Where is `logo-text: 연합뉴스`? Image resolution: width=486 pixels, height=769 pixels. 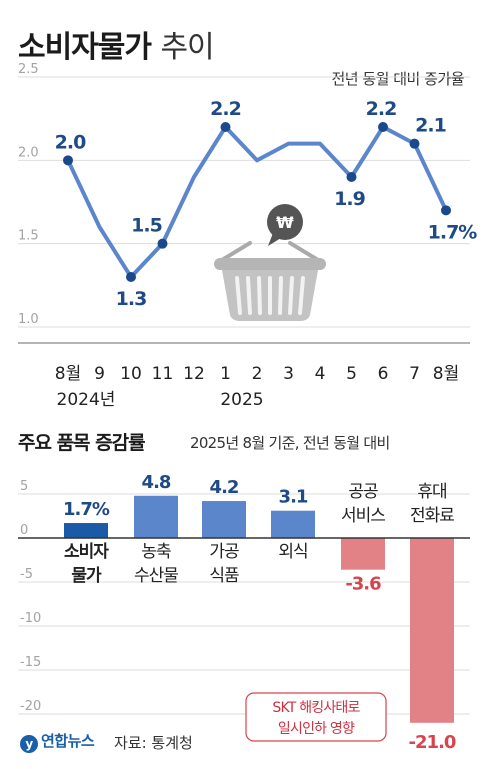 logo-text: 연합뉴스 is located at coordinates (68, 741).